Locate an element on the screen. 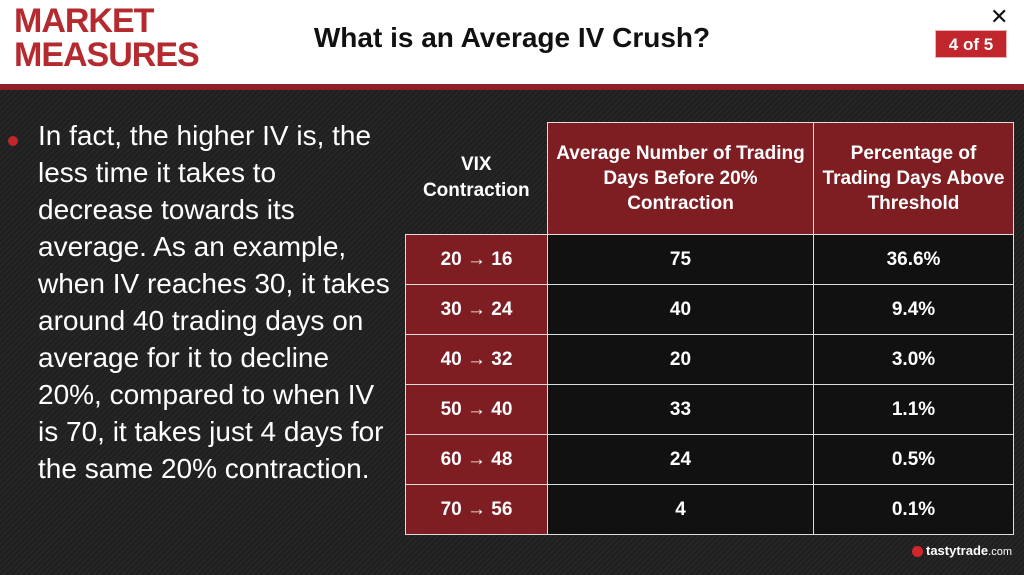  header-divider is located at coordinates (512, 87).